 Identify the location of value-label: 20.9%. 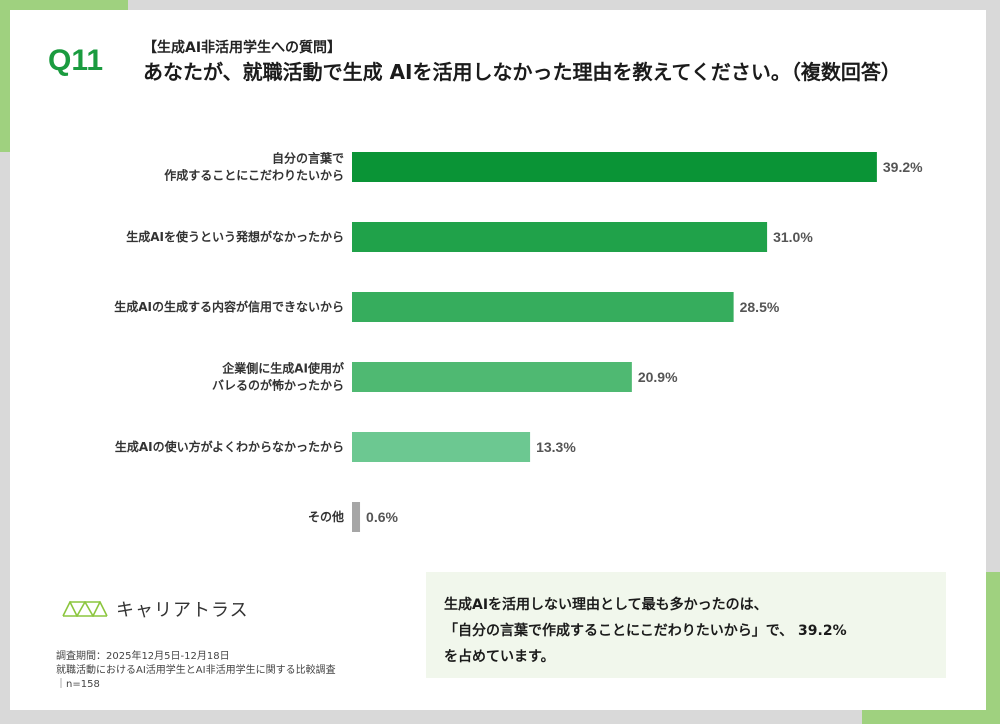
(658, 377).